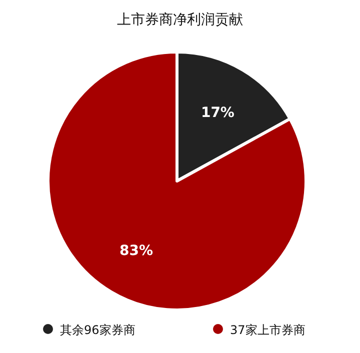 The height and width of the screenshot is (353, 360). Describe the element at coordinates (180, 20) in the screenshot. I see `chart-title: 上市券商净利润贡献` at that location.